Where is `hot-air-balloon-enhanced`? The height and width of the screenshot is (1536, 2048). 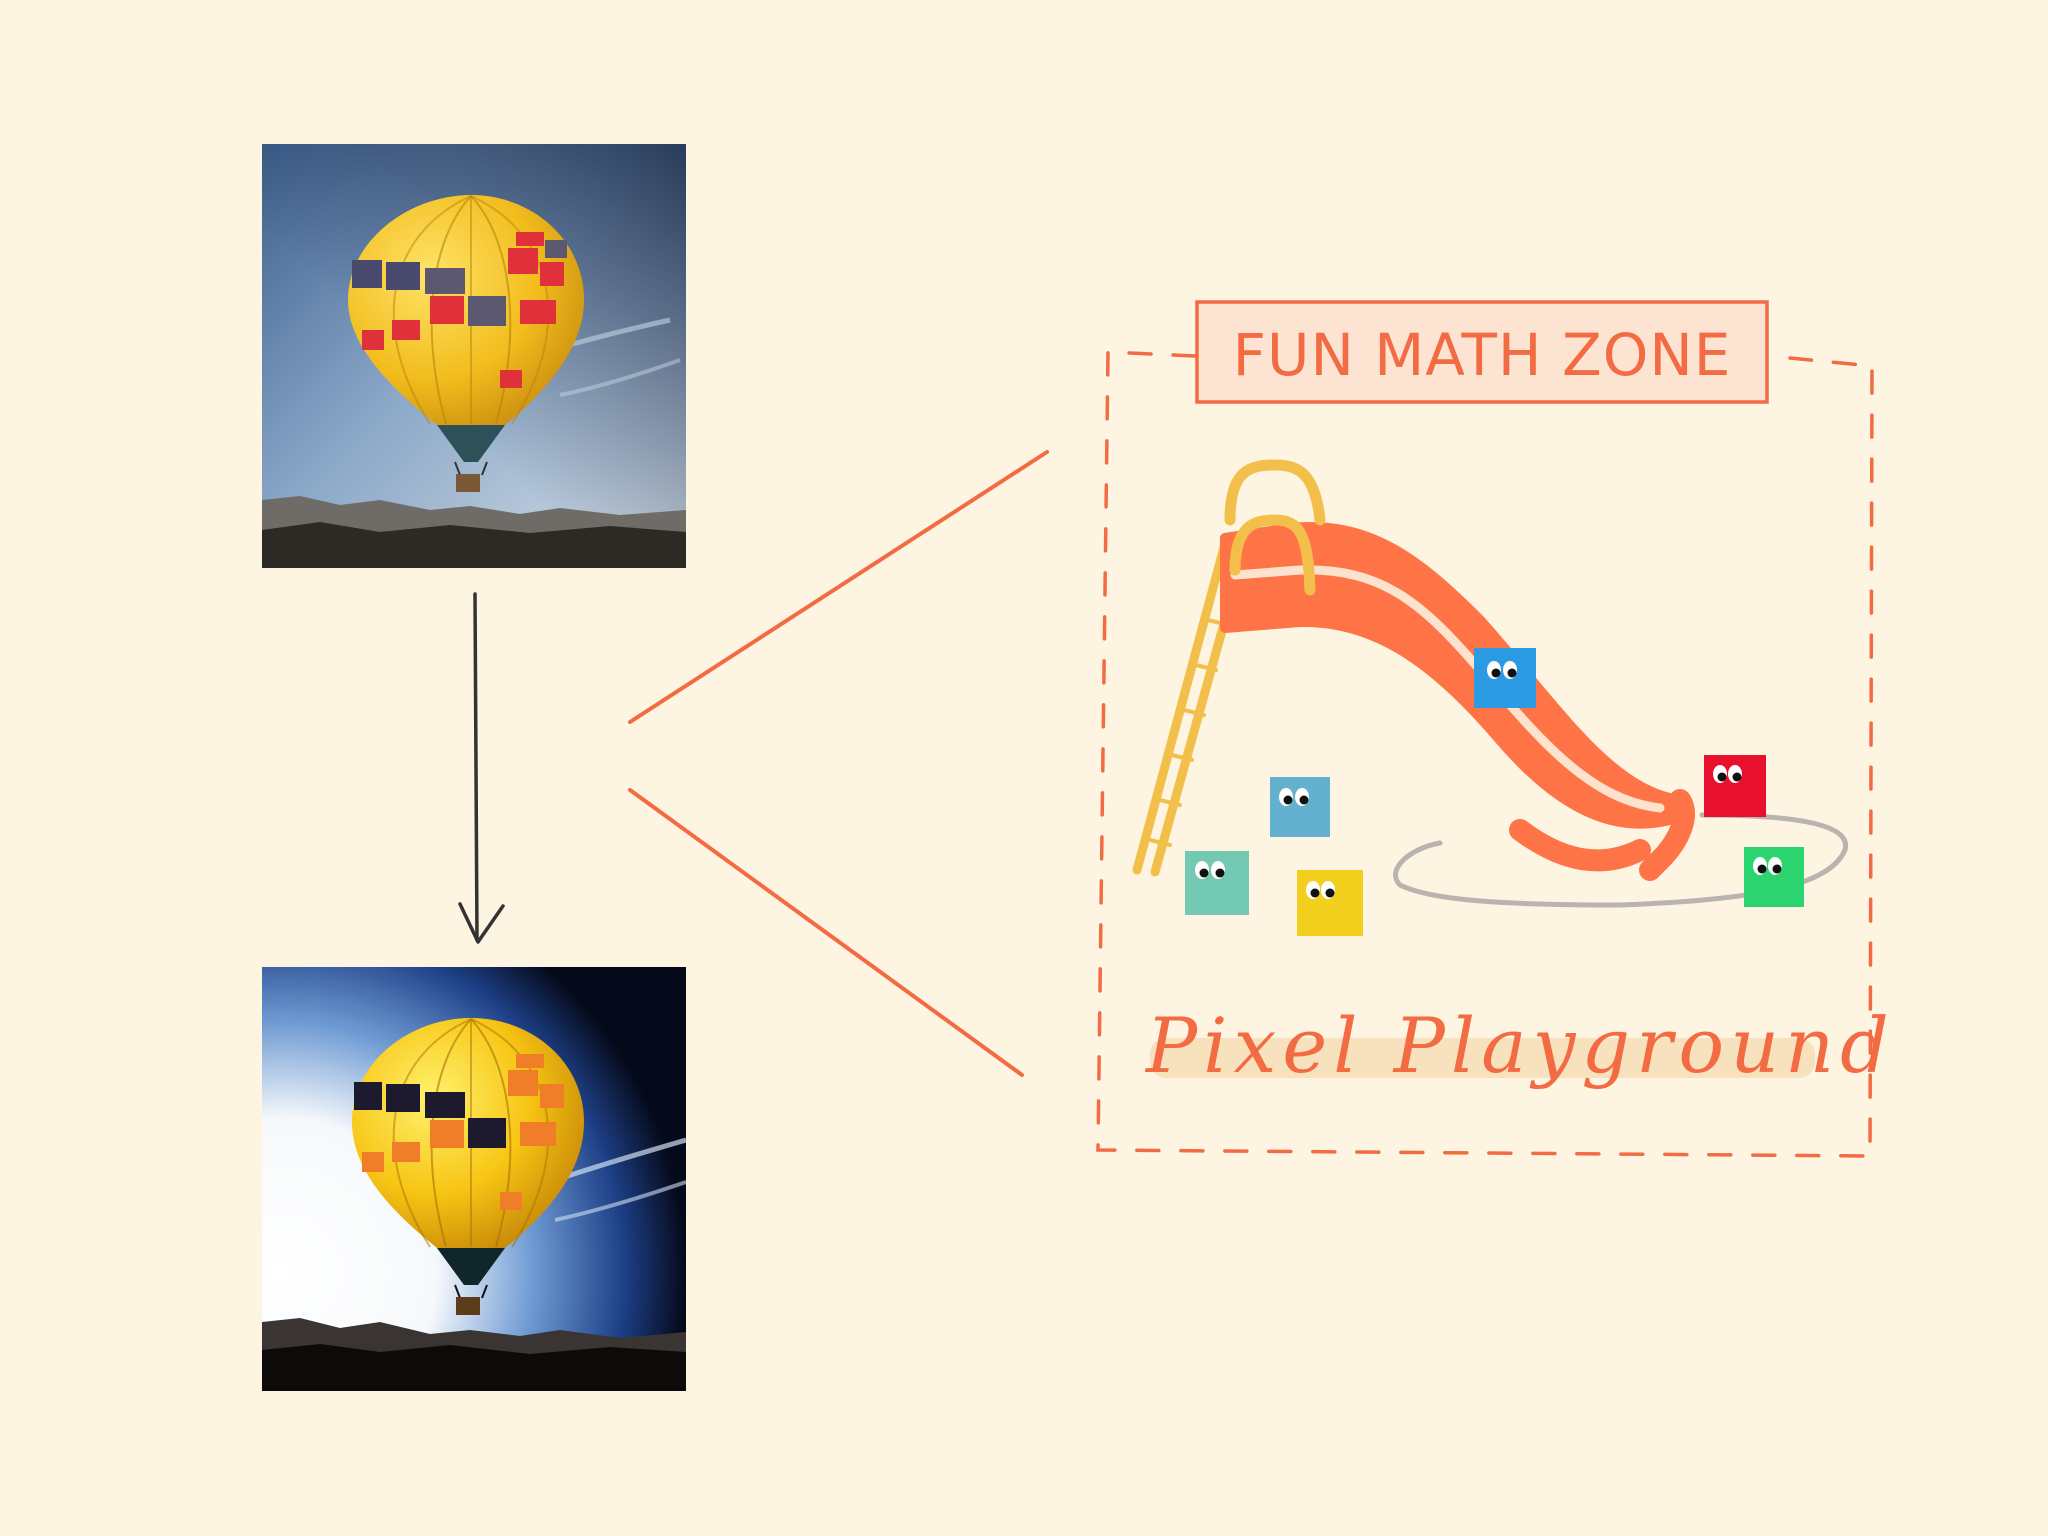 hot-air-balloon-enhanced is located at coordinates (474, 1179).